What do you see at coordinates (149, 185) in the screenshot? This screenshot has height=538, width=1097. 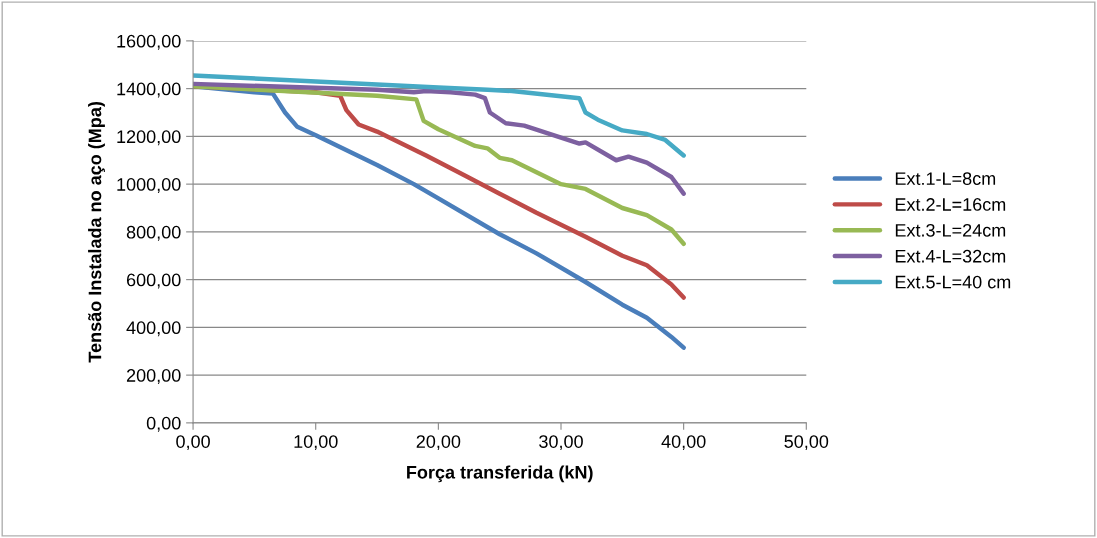 I see `y-tick-label: 1000,00` at bounding box center [149, 185].